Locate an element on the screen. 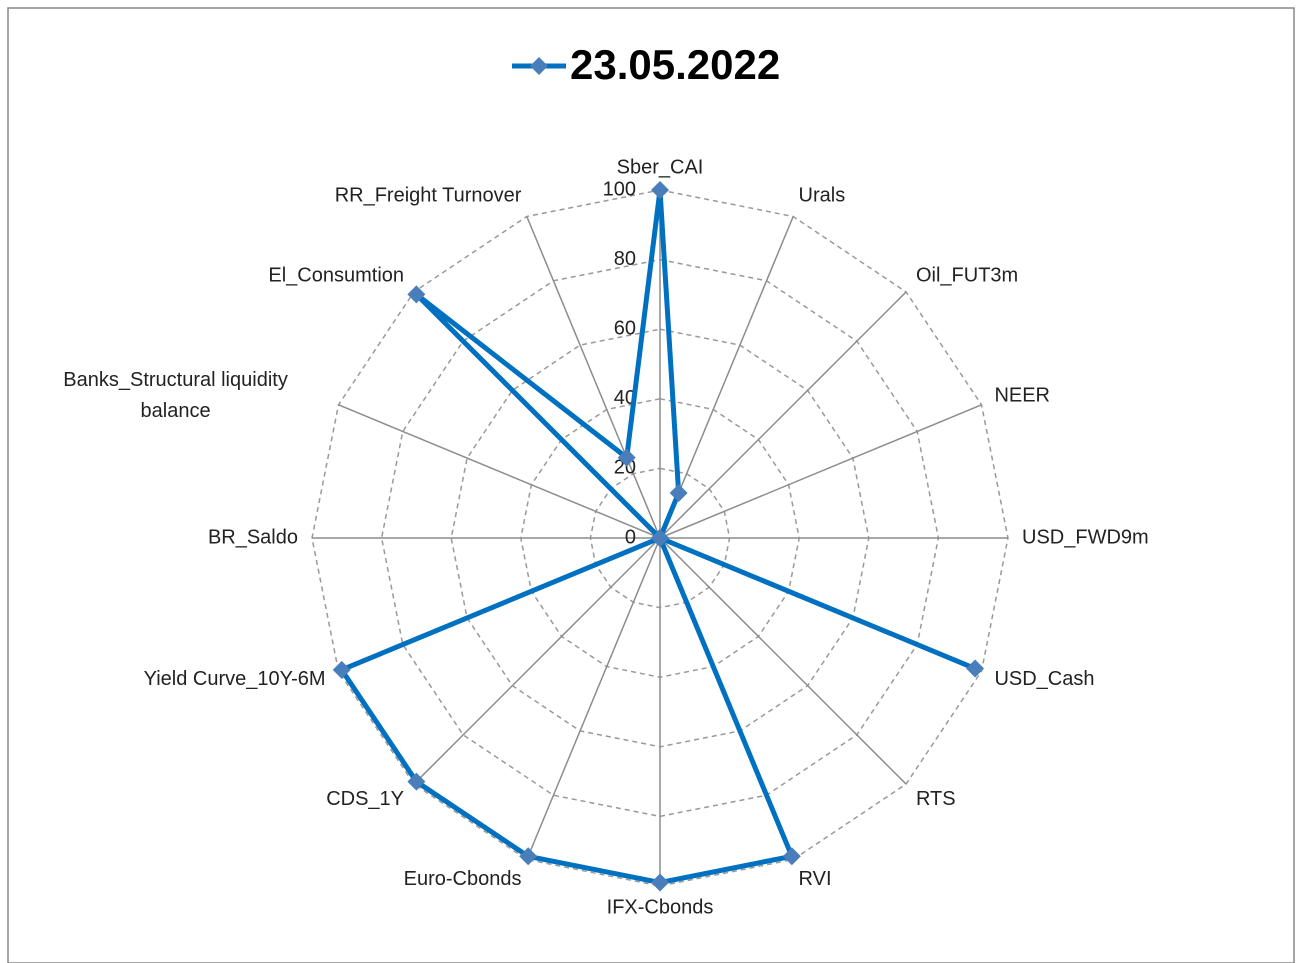  category-label: Banks_Structural liquidity balance is located at coordinates (175, 396).